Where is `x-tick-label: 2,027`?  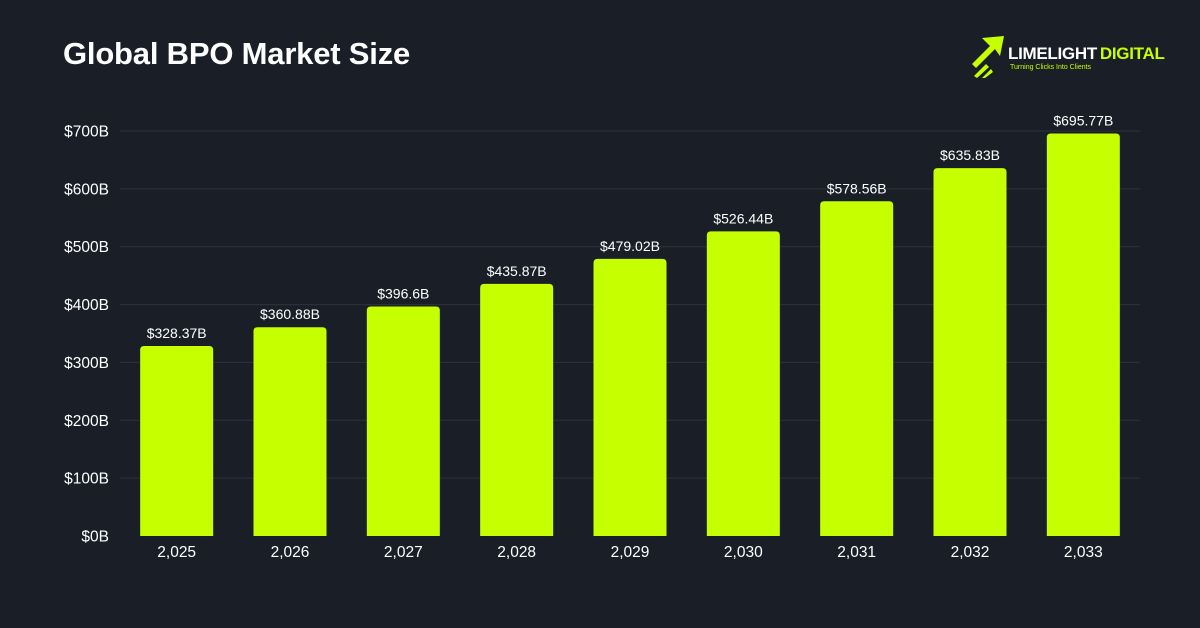 x-tick-label: 2,027 is located at coordinates (403, 552).